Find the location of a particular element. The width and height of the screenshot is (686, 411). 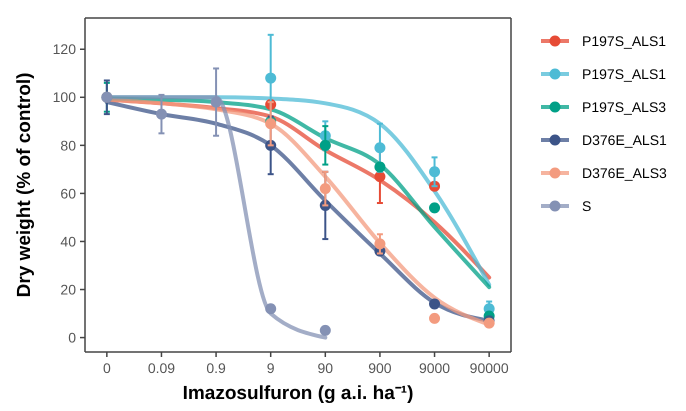

y-tick-label: 0 is located at coordinates (72, 337).